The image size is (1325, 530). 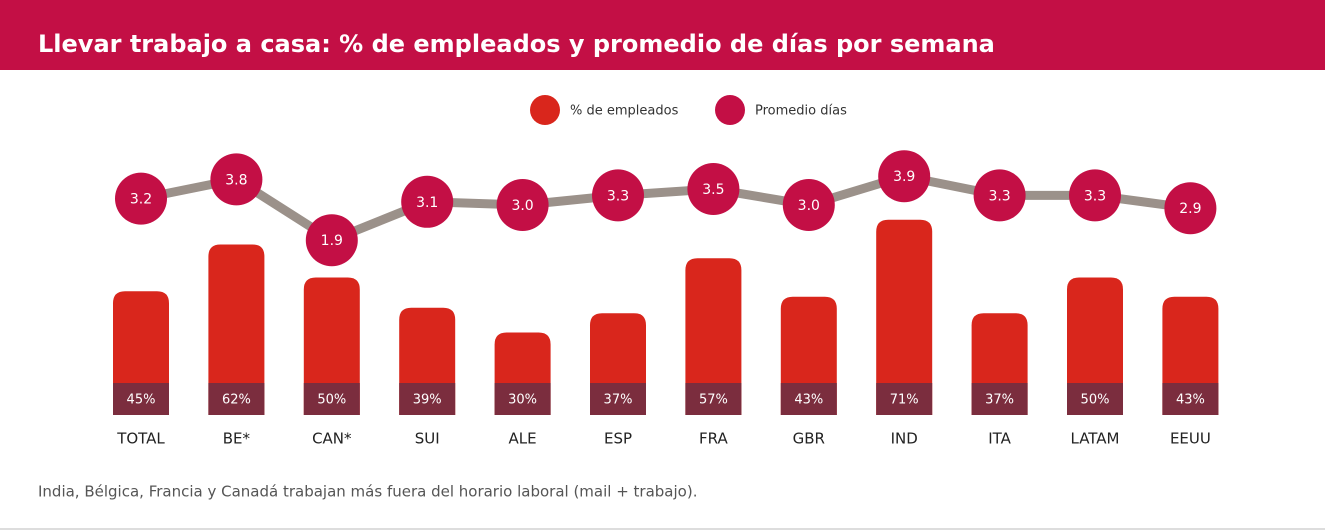 What do you see at coordinates (332, 439) in the screenshot?
I see `x-tick-label: CAN*` at bounding box center [332, 439].